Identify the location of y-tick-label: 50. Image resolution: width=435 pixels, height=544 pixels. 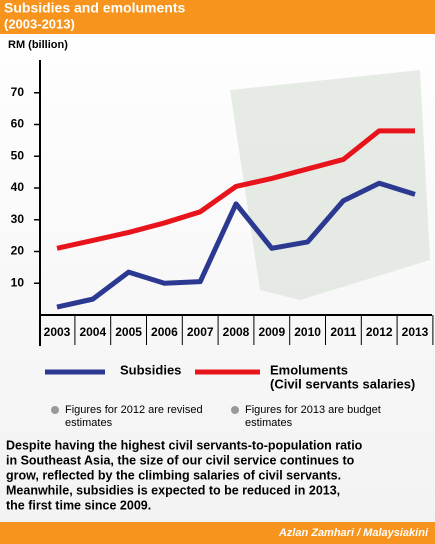
(18, 155).